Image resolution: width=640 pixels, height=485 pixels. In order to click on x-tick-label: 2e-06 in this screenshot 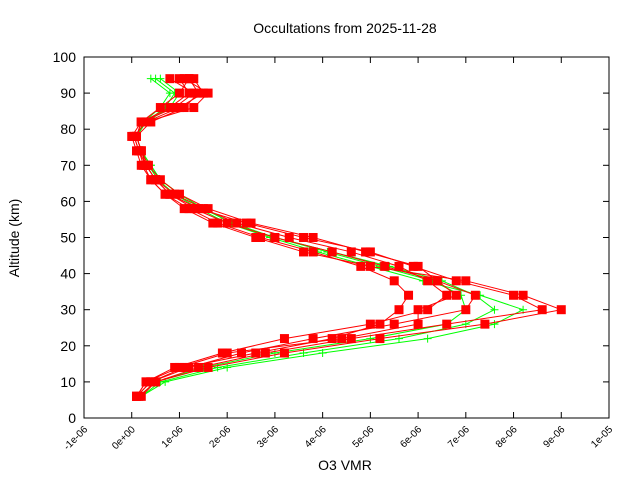, I will do `click(220, 437)`.